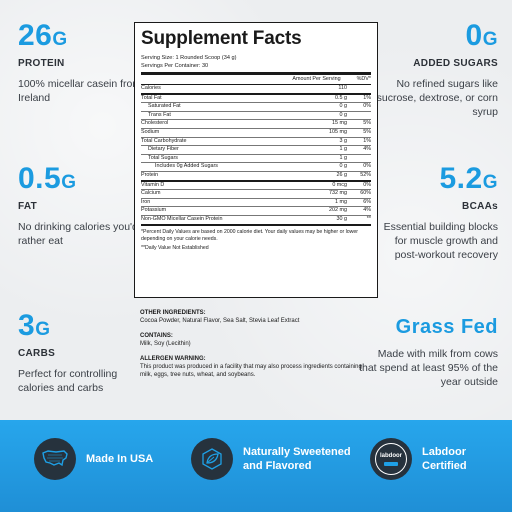 The height and width of the screenshot is (512, 512). Describe the element at coordinates (256, 107) in the screenshot. I see `facts-row: Saturated Fat 0 g 0%` at that location.